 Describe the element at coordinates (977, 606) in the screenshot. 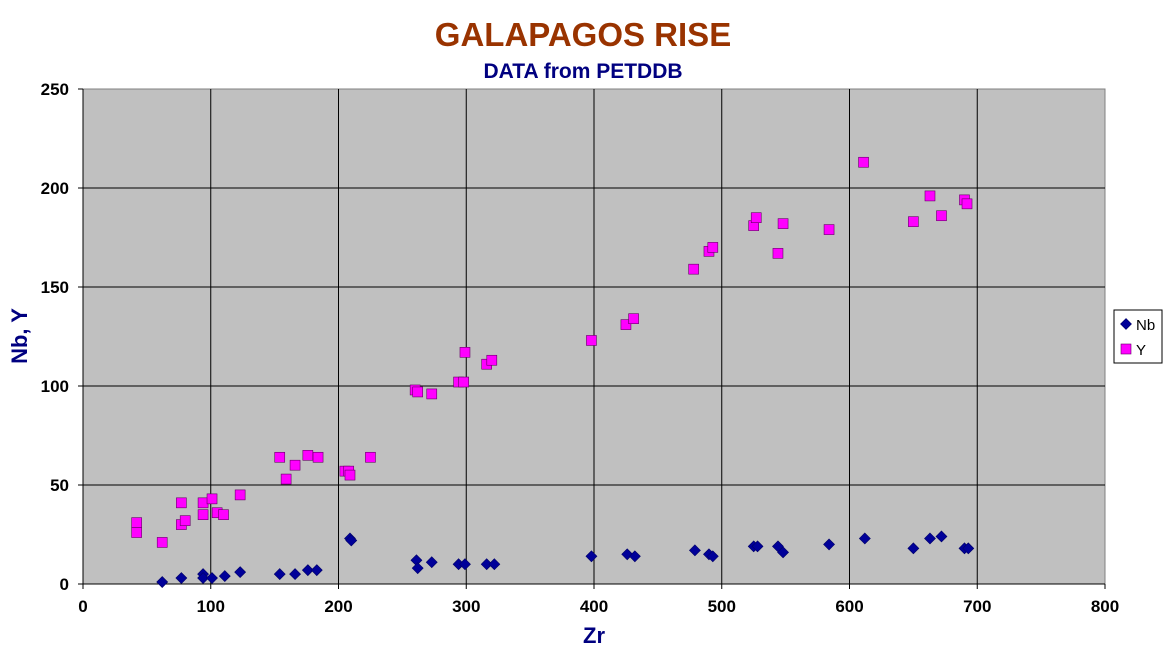

I see `x-tick-label: 700` at that location.